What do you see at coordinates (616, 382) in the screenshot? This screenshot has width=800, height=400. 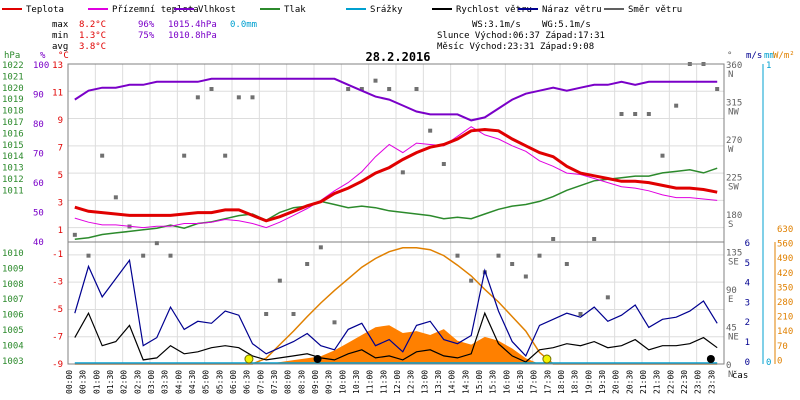 I see `x-tick-label: 20:00` at bounding box center [616, 382].